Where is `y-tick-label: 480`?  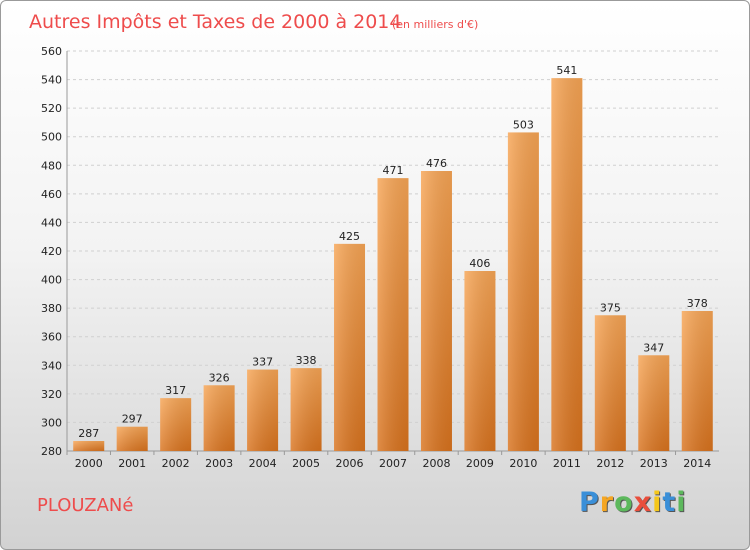
y-tick-label: 480 is located at coordinates (51, 165).